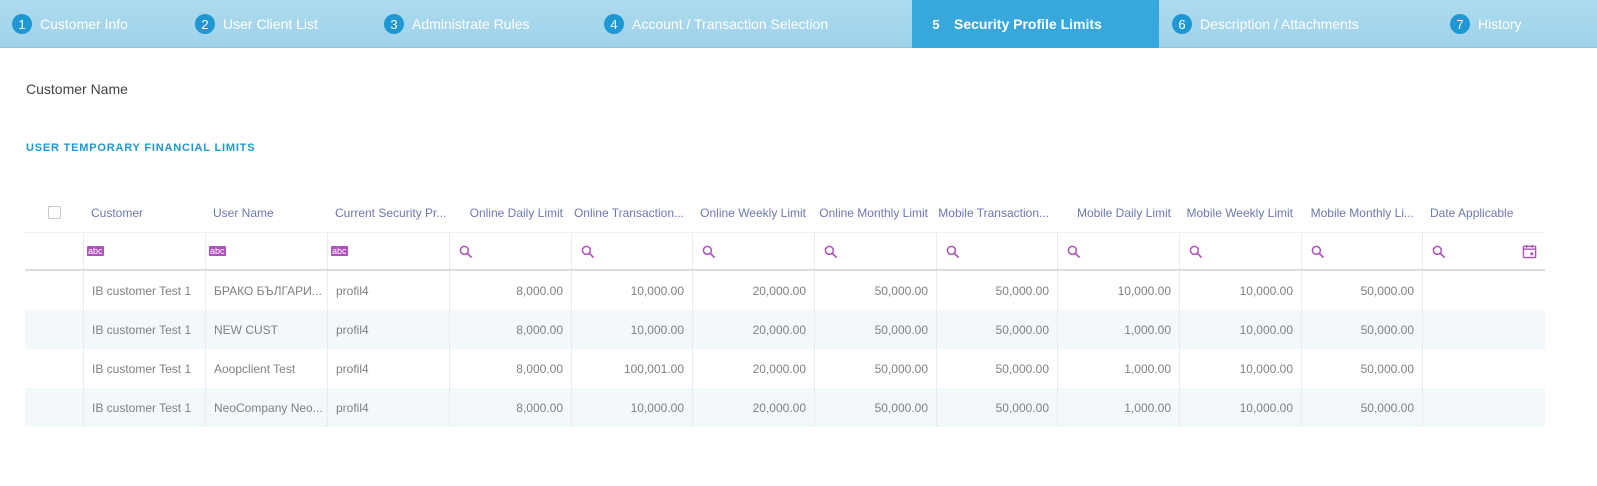  I want to click on table-cell: 100,001.00, so click(631, 368).